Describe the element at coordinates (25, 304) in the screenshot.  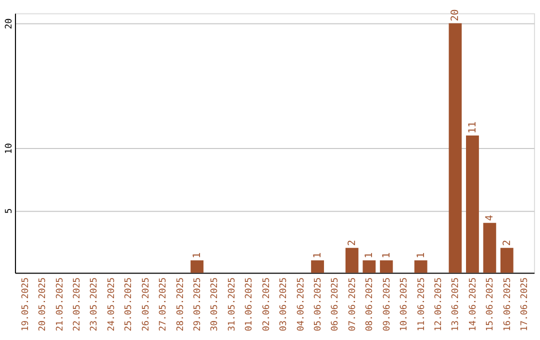
I see `x-tick-label: 19.05.2025` at that location.